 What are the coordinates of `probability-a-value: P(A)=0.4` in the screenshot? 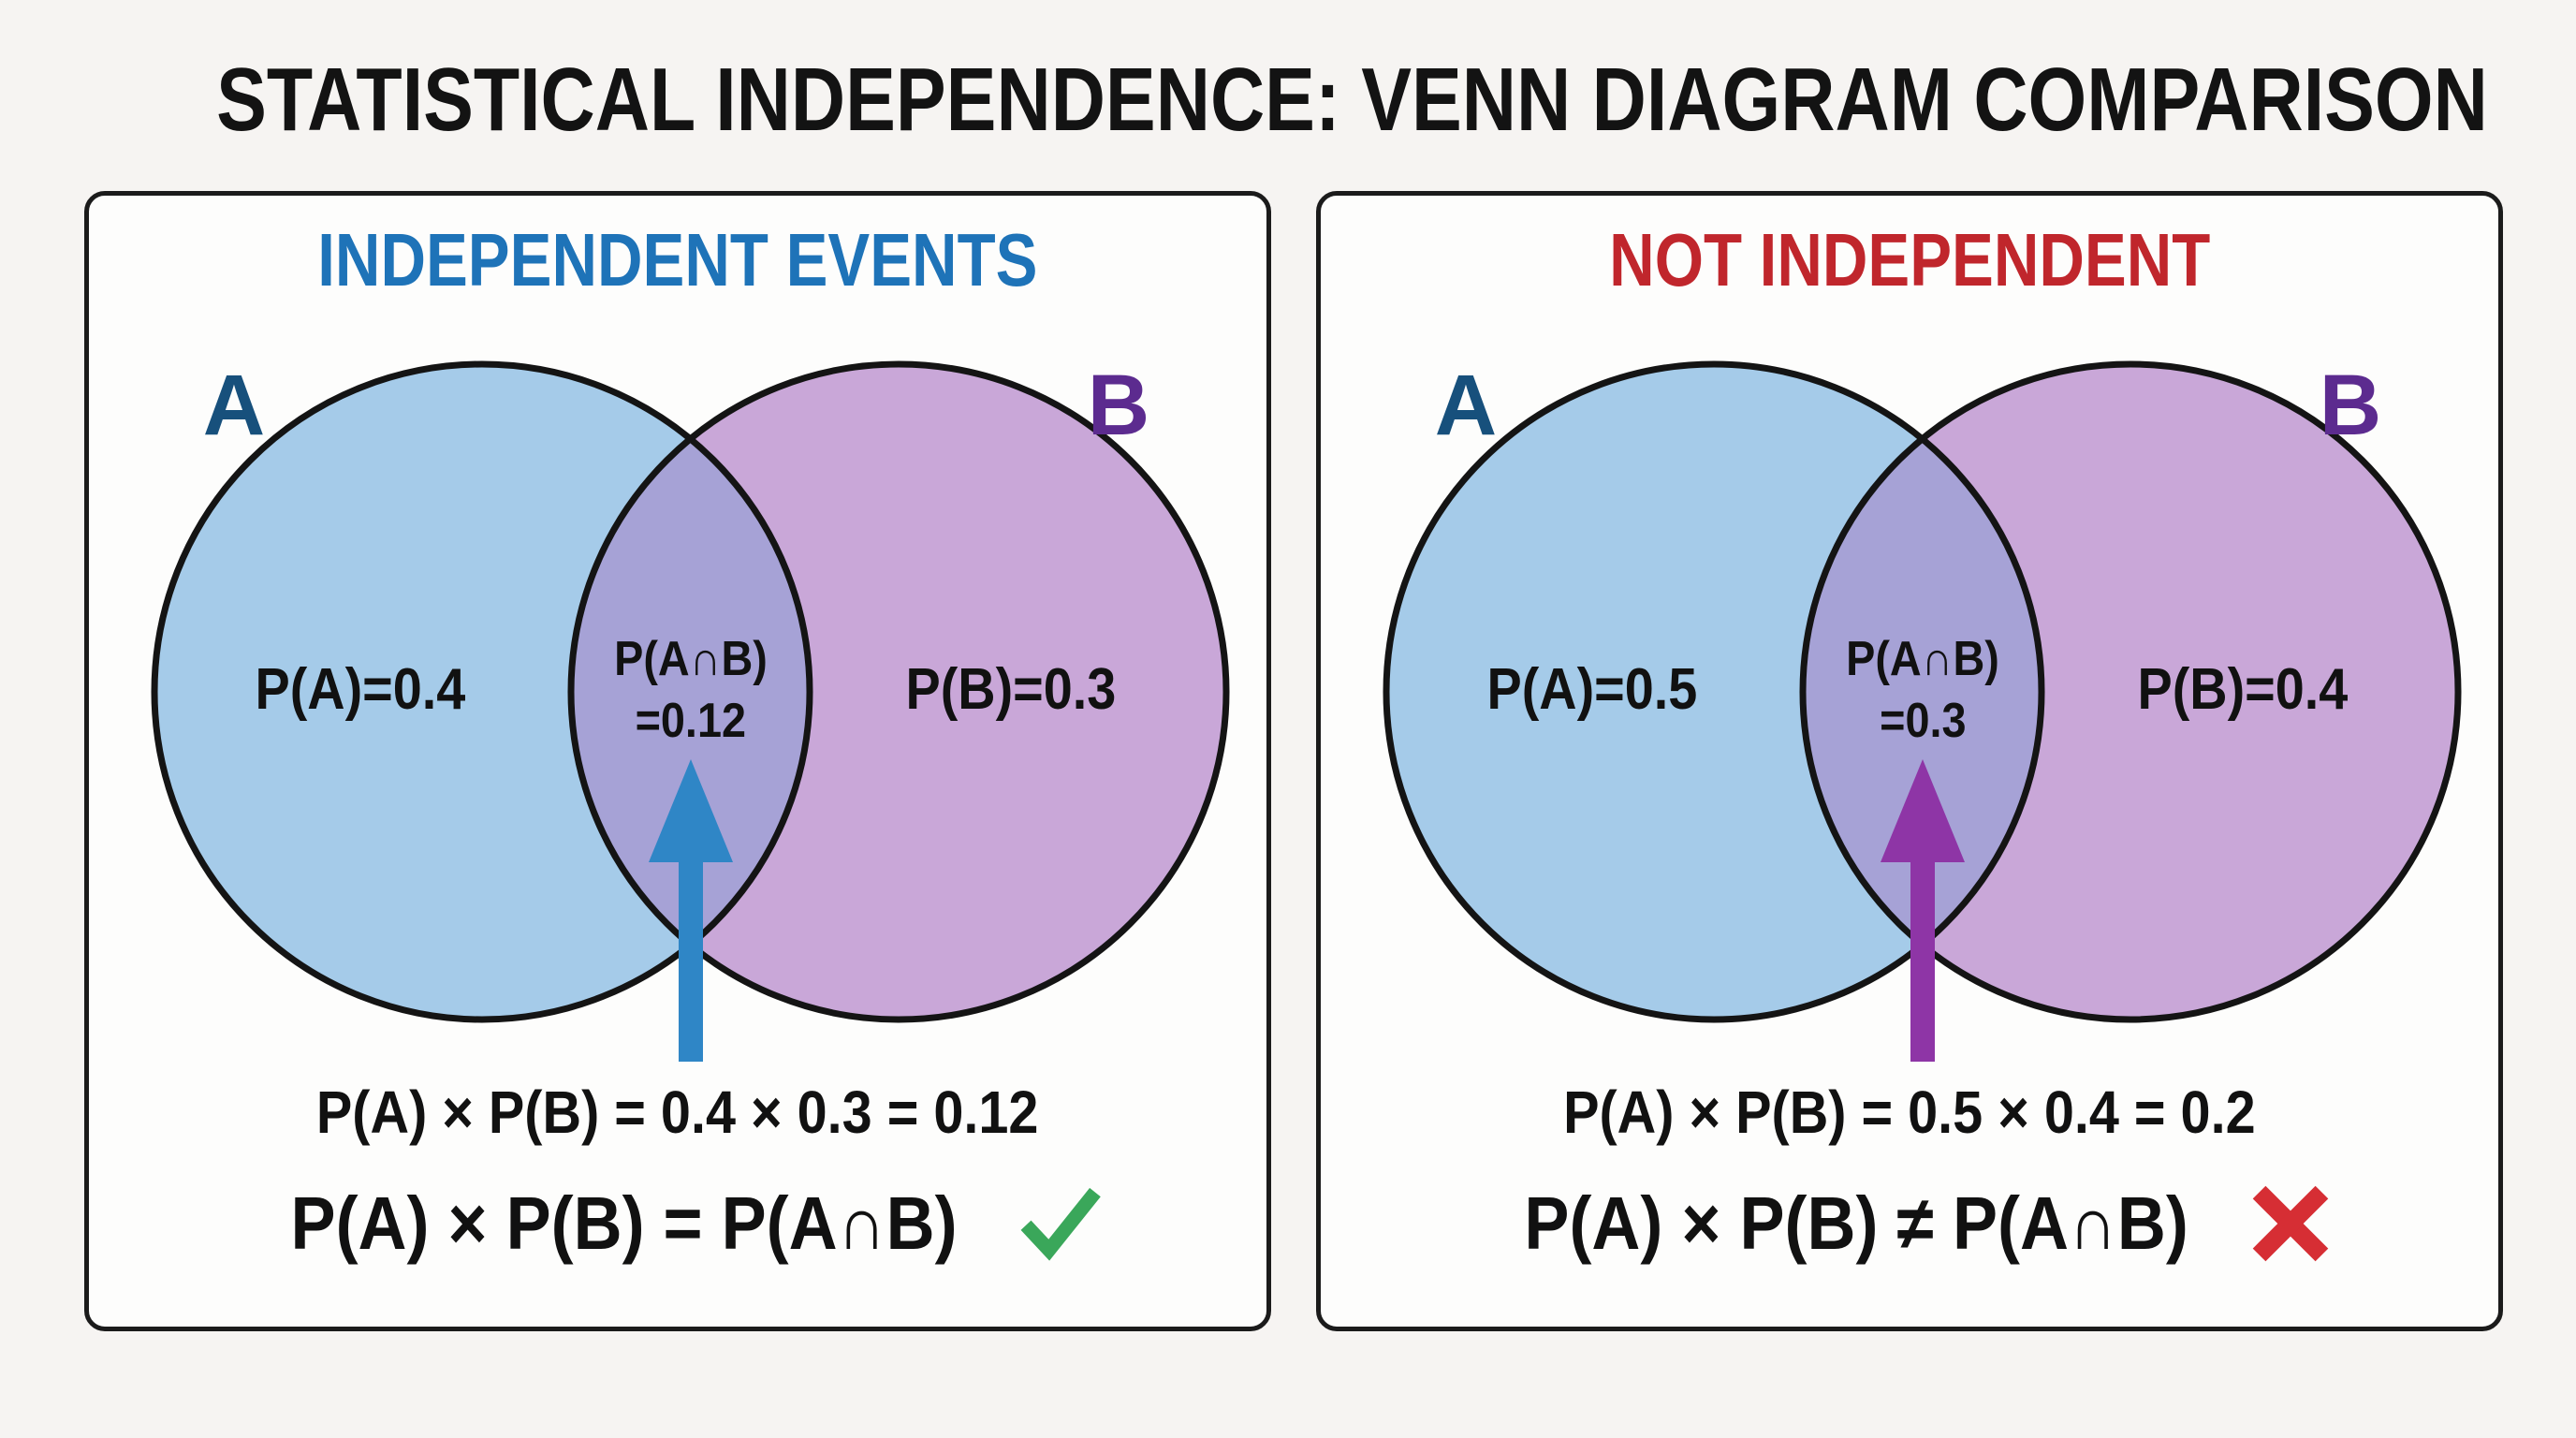 It's located at (360, 689).